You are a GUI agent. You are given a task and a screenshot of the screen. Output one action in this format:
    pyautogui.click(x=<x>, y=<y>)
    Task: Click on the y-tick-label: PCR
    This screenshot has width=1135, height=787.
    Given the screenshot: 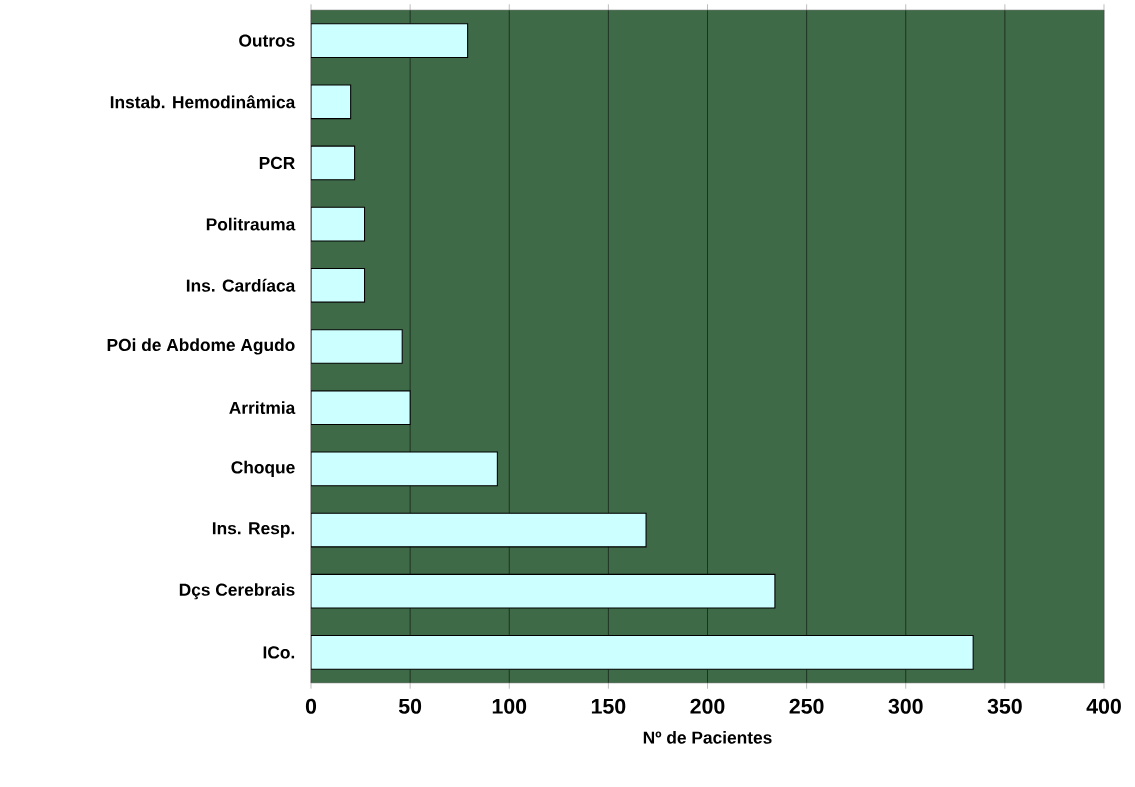 What is the action you would take?
    pyautogui.click(x=277, y=163)
    